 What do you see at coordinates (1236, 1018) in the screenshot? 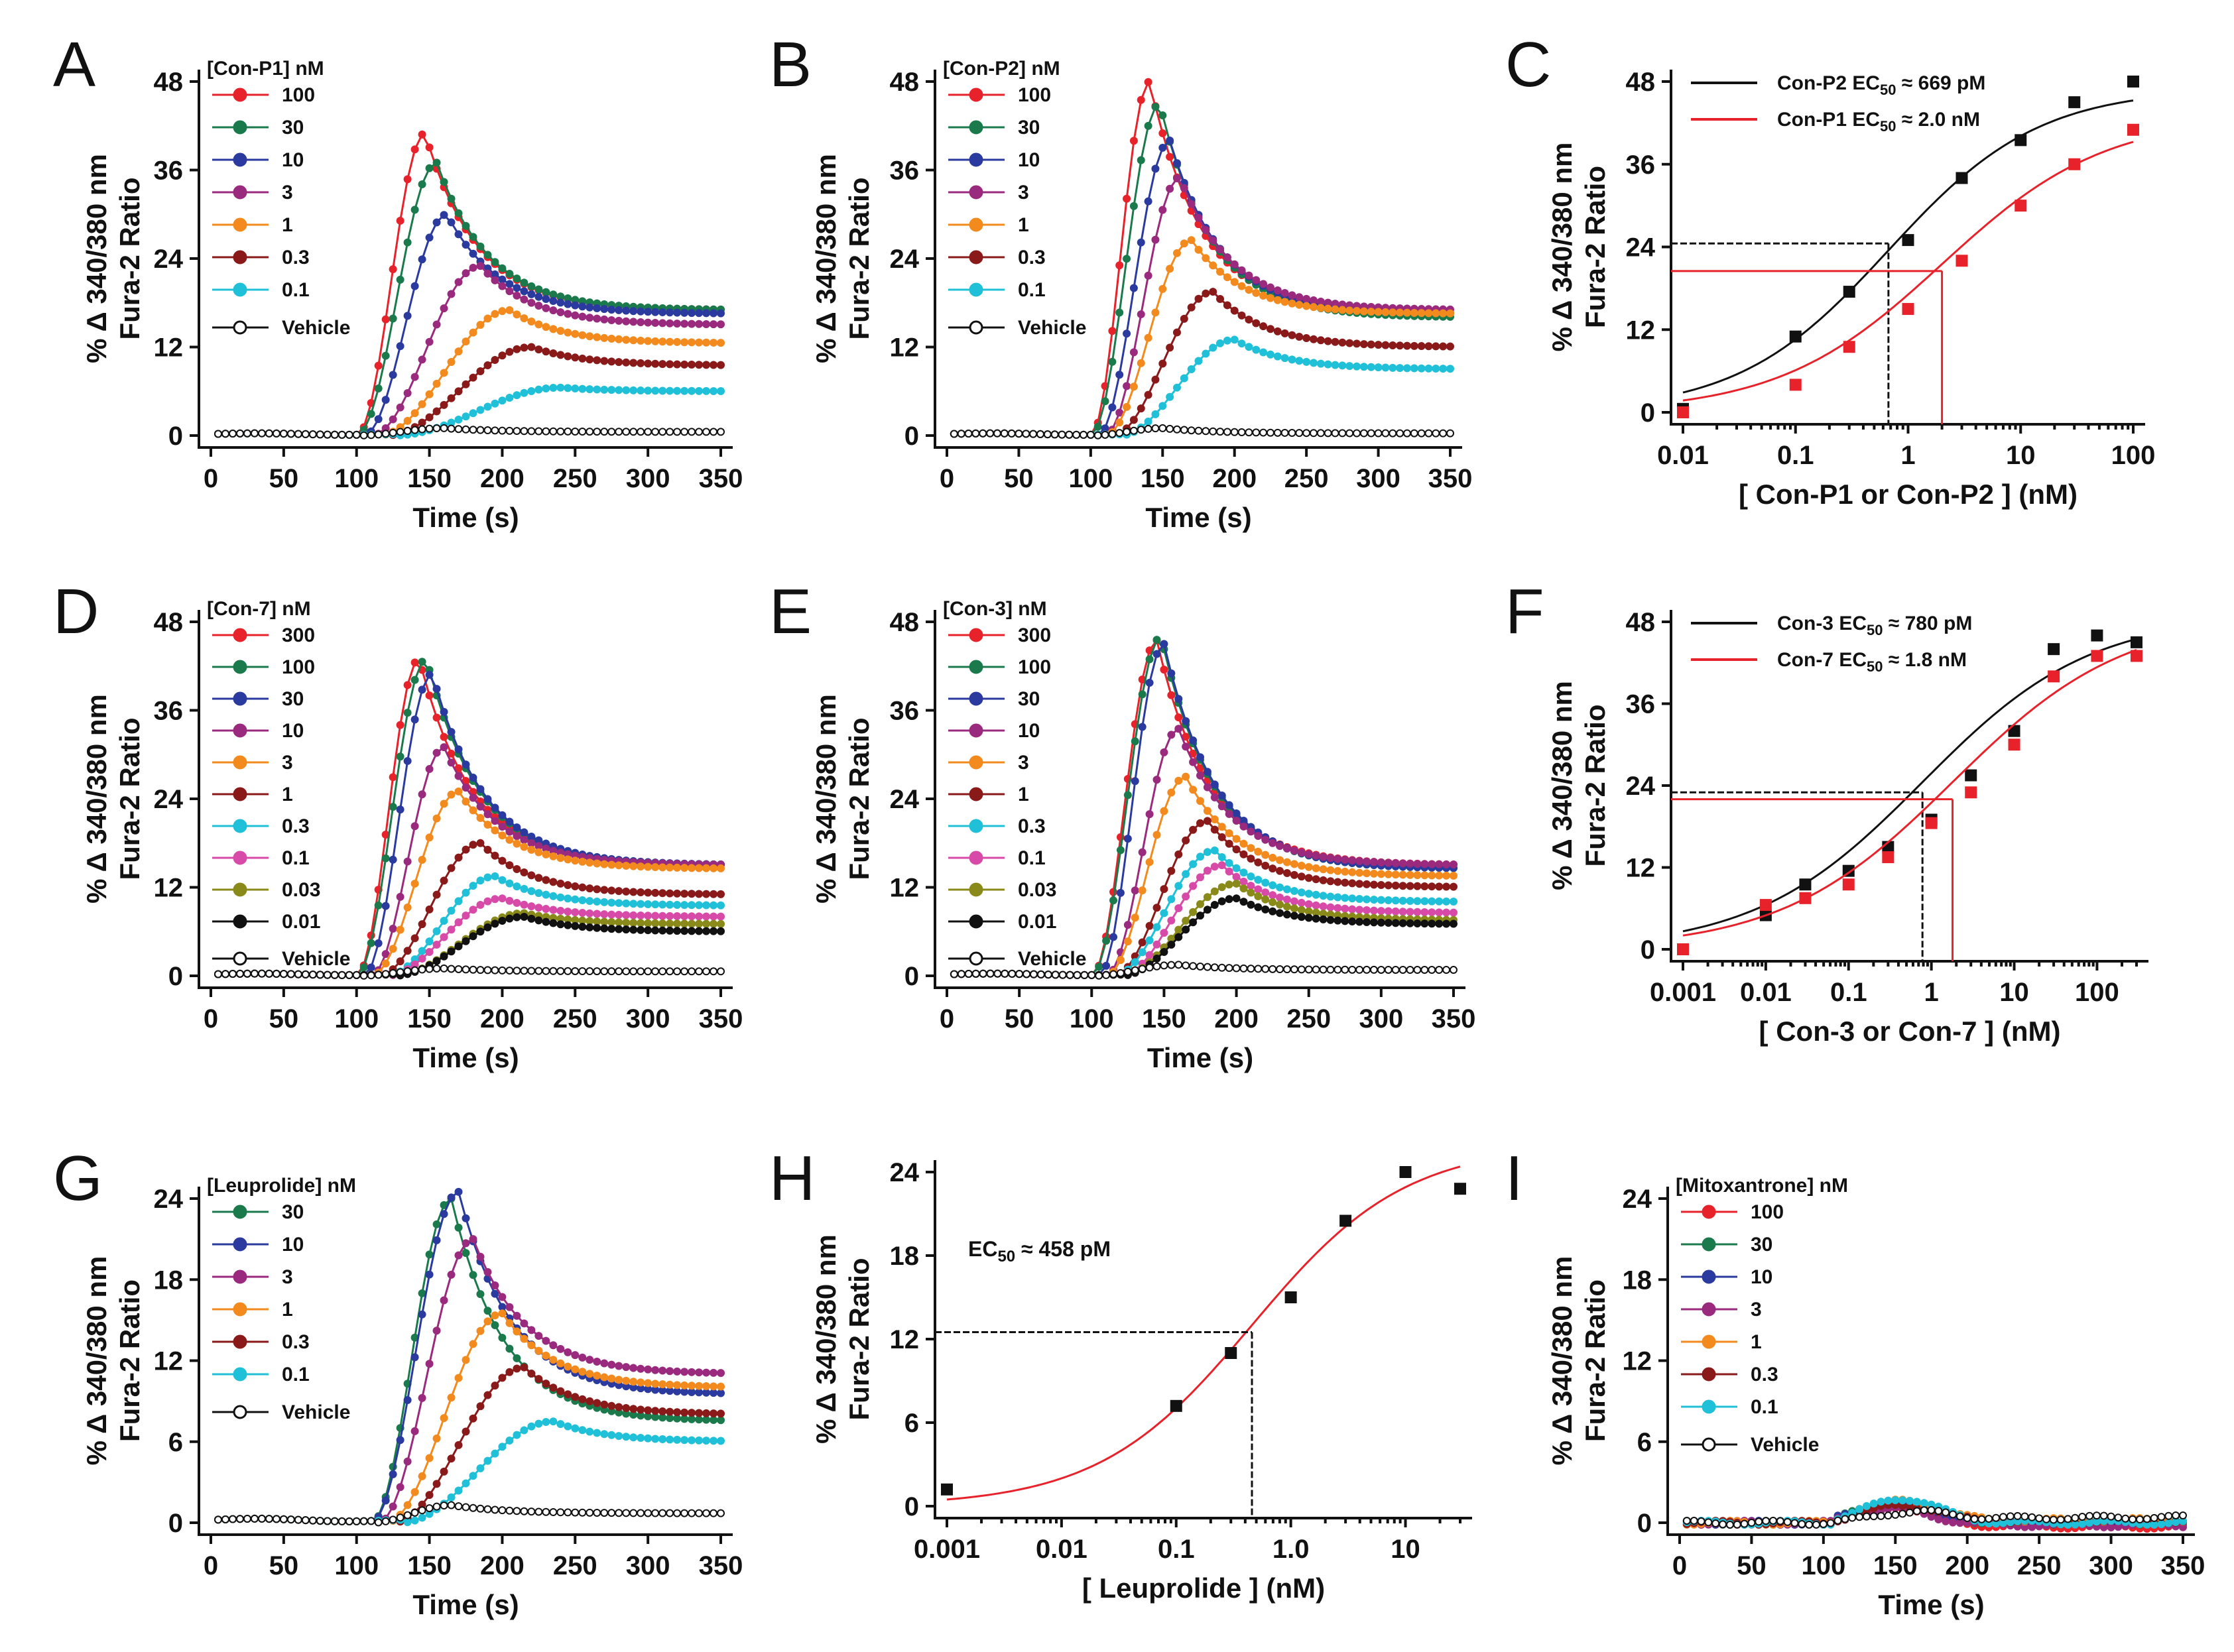
I see `x-tick-label: 200` at bounding box center [1236, 1018].